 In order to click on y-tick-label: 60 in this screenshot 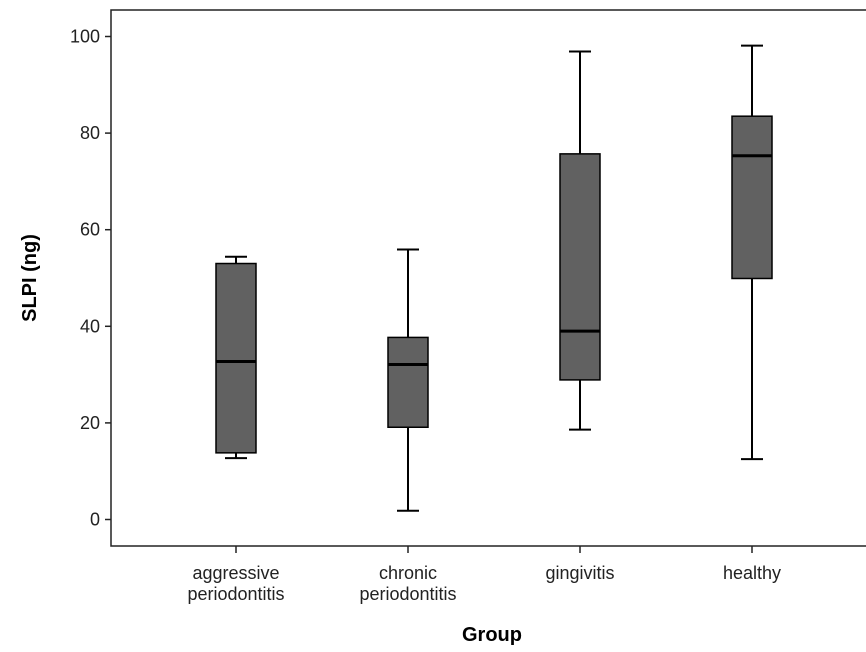, I will do `click(90, 230)`.